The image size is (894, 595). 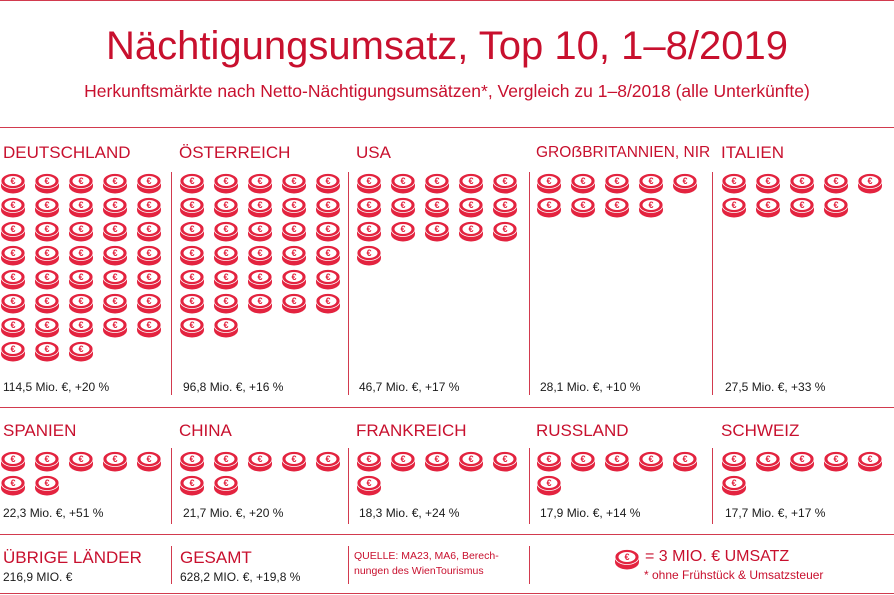 I want to click on rule-footer-top, so click(x=447, y=534).